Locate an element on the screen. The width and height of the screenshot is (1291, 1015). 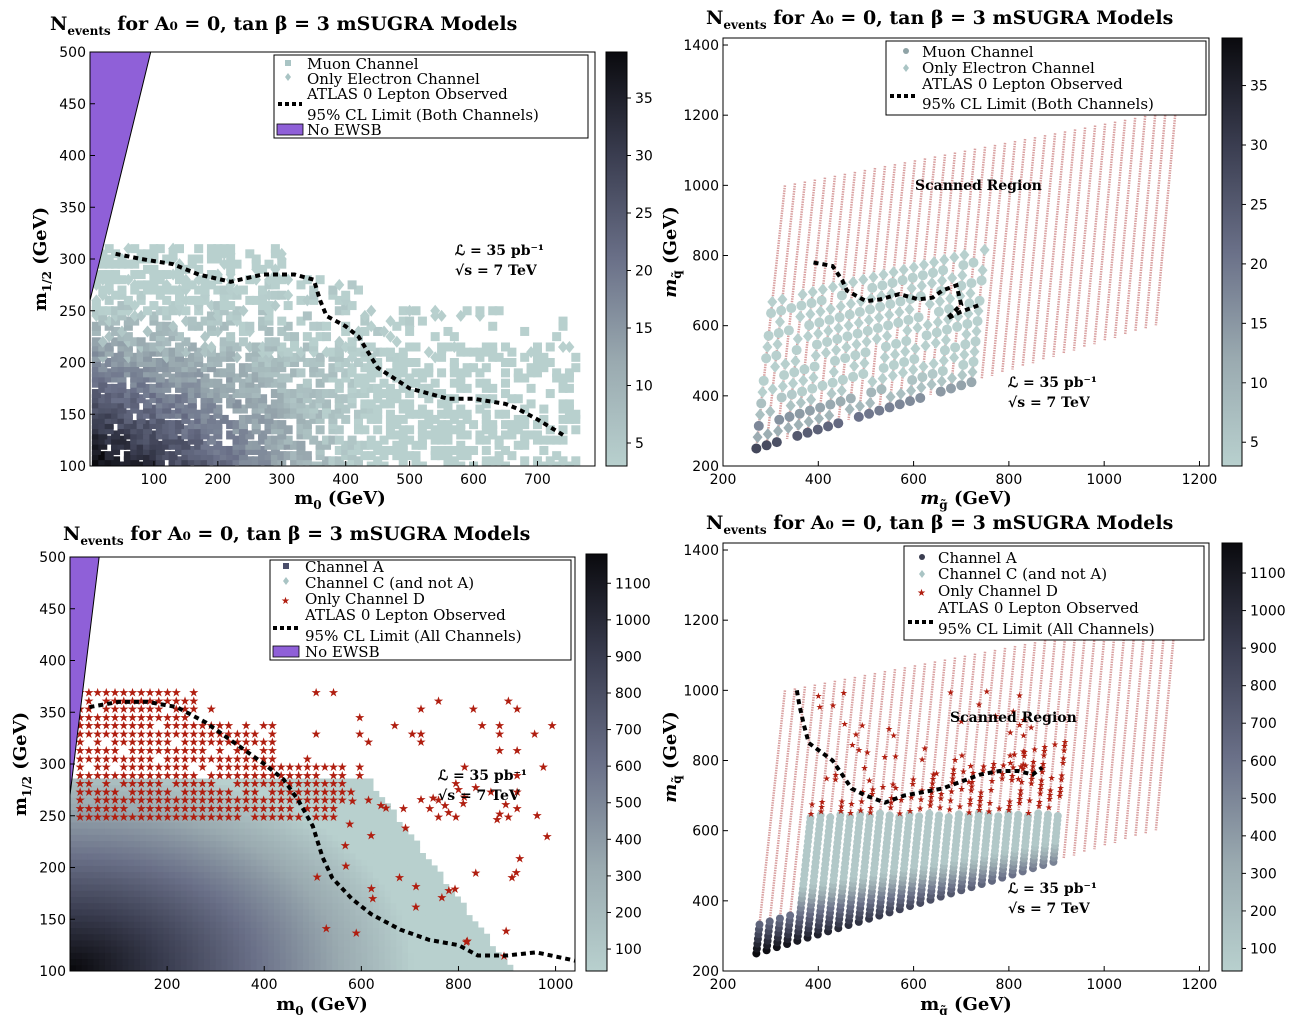
scan-line is located at coordinates (933, 276).